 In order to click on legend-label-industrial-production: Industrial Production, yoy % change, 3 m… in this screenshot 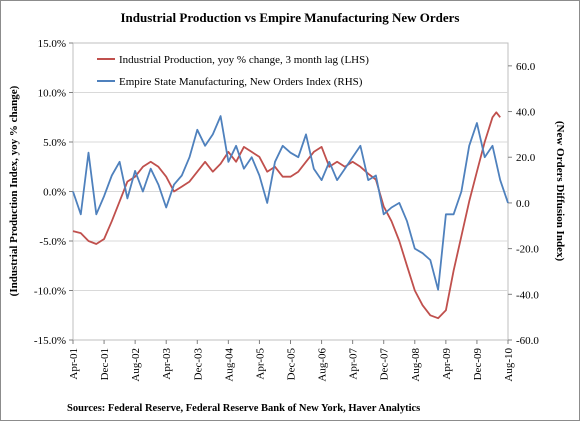, I will do `click(244, 60)`.